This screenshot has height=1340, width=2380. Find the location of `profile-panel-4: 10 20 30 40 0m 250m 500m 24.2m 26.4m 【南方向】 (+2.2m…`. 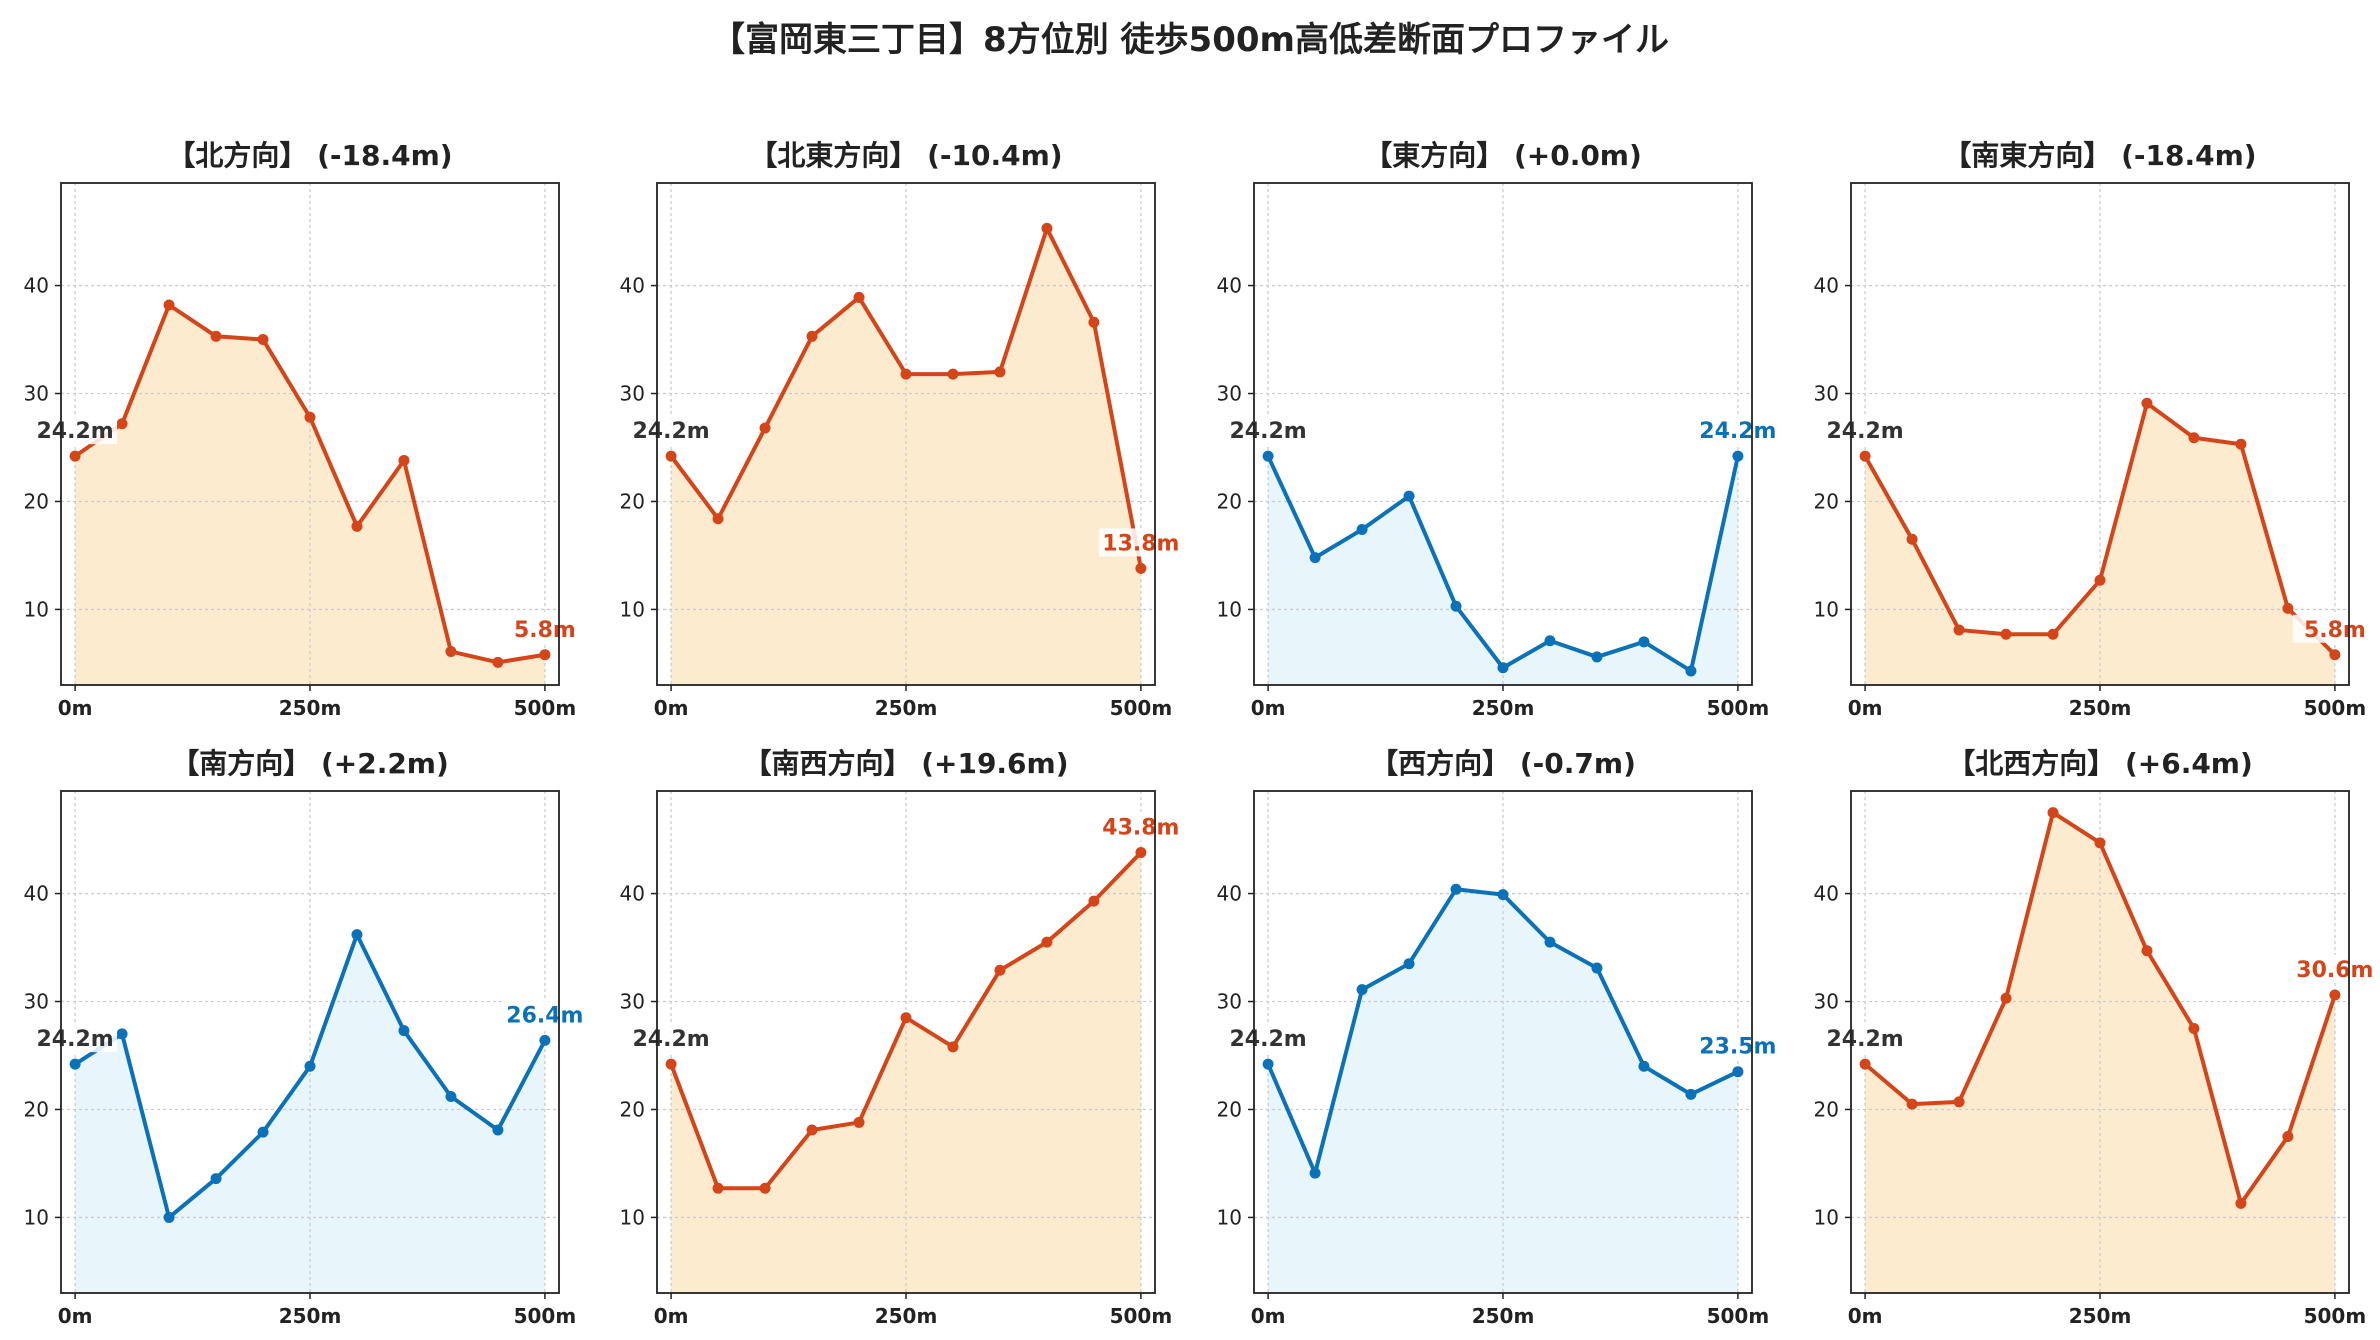

profile-panel-4: 10 20 30 40 0m 250m 500m 24.2m 26.4m 【南方向】 (+2.2m… is located at coordinates (305, 1037).